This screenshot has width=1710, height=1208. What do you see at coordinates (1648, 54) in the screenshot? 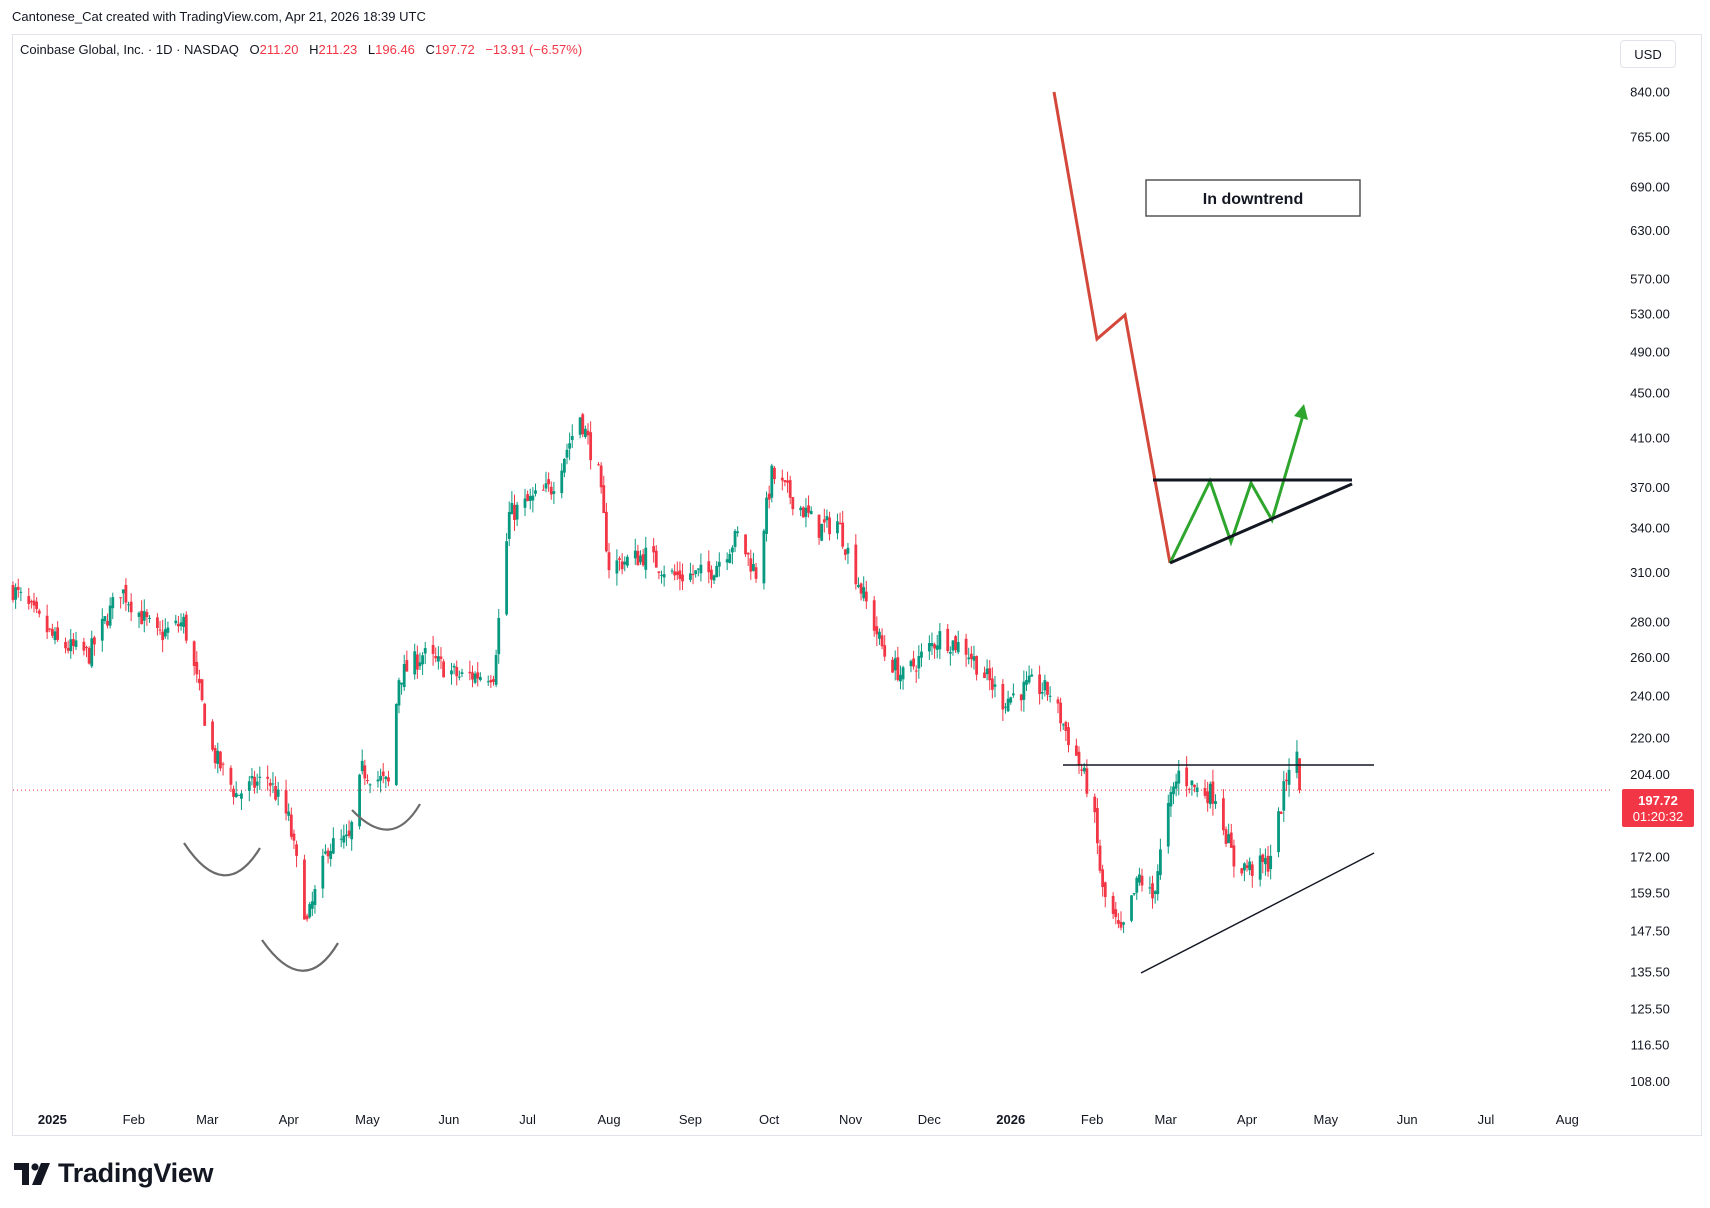
I see `currency-button: USD` at bounding box center [1648, 54].